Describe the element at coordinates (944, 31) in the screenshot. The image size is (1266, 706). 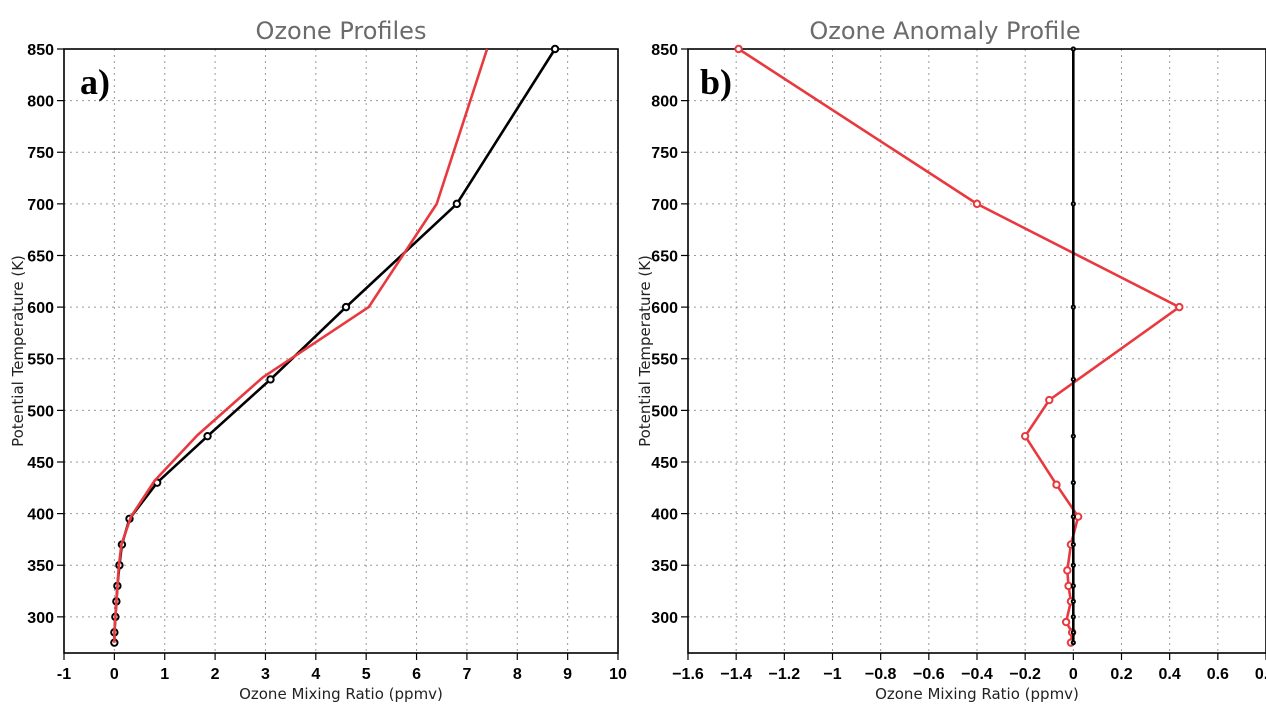
I see `chart-title: Ozone Anomaly Profile` at that location.